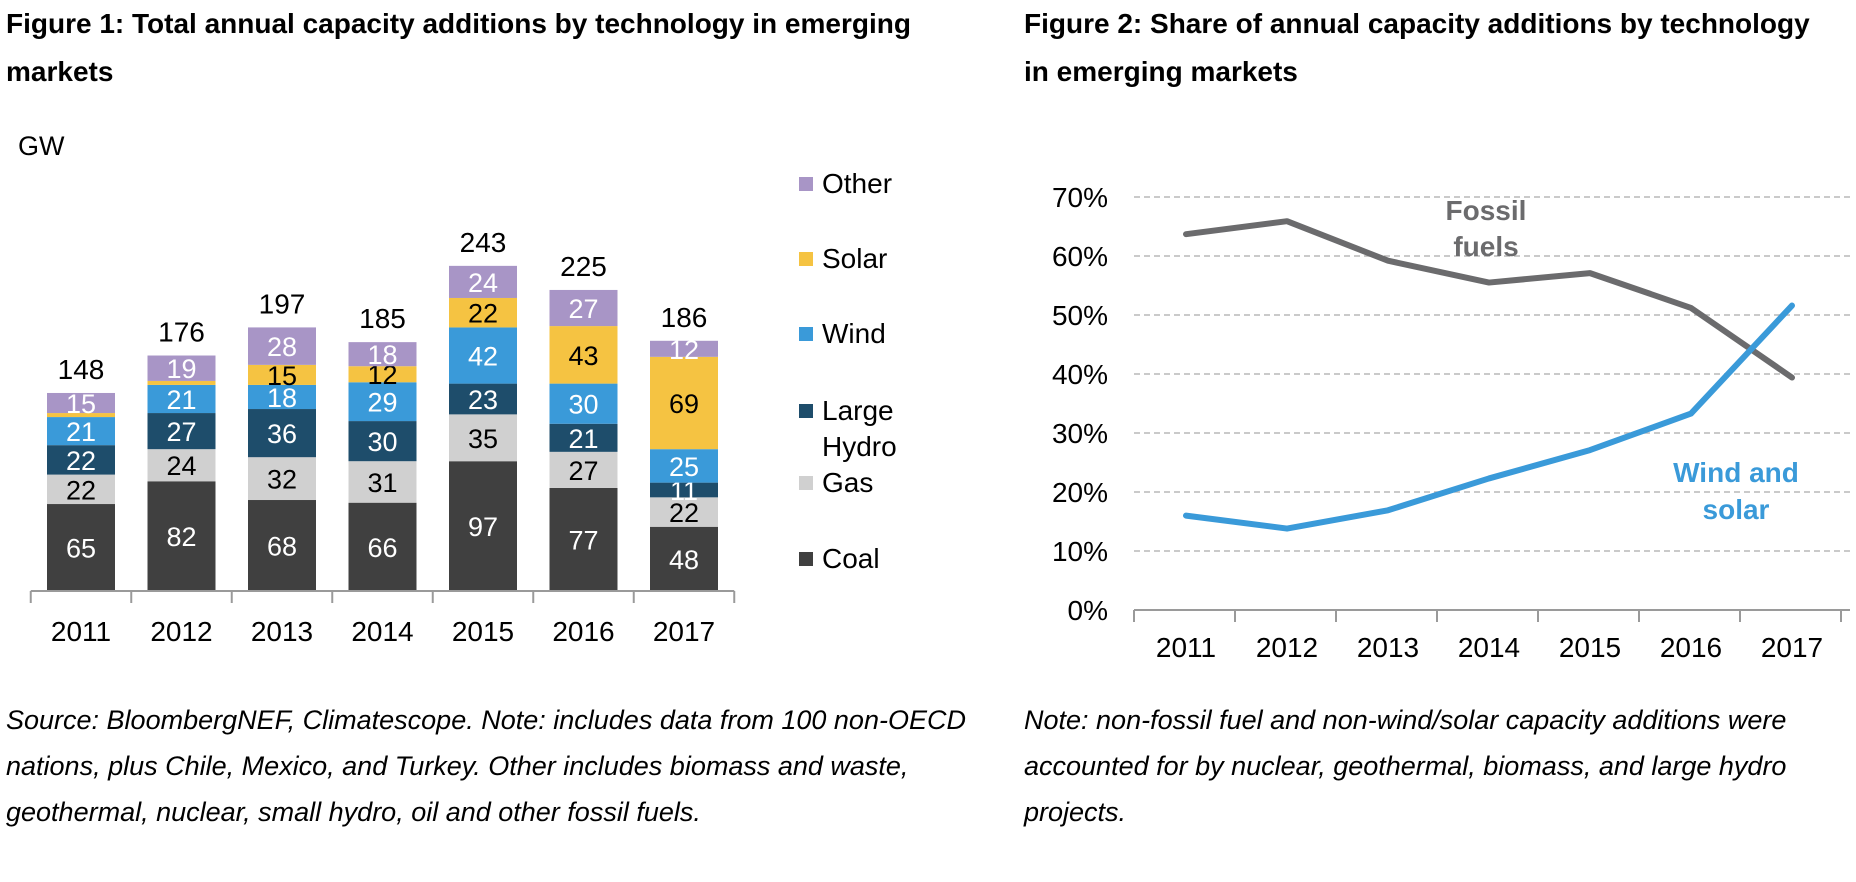 The width and height of the screenshot is (1856, 882). What do you see at coordinates (684, 317) in the screenshot?
I see `bar-total-label: 186` at bounding box center [684, 317].